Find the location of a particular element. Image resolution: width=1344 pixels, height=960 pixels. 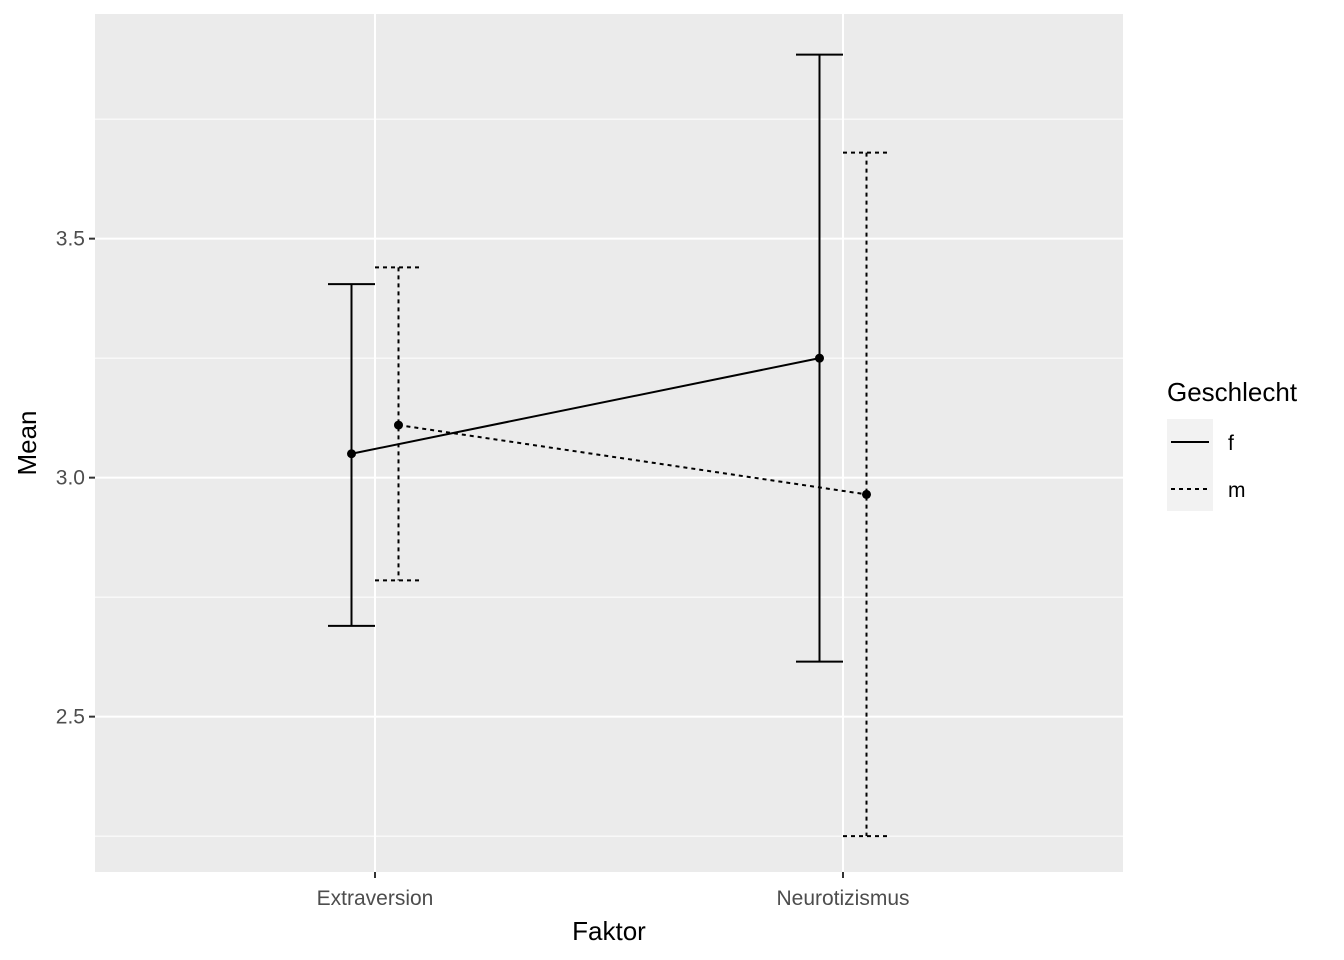

y-axis-title: Mean is located at coordinates (27, 442).